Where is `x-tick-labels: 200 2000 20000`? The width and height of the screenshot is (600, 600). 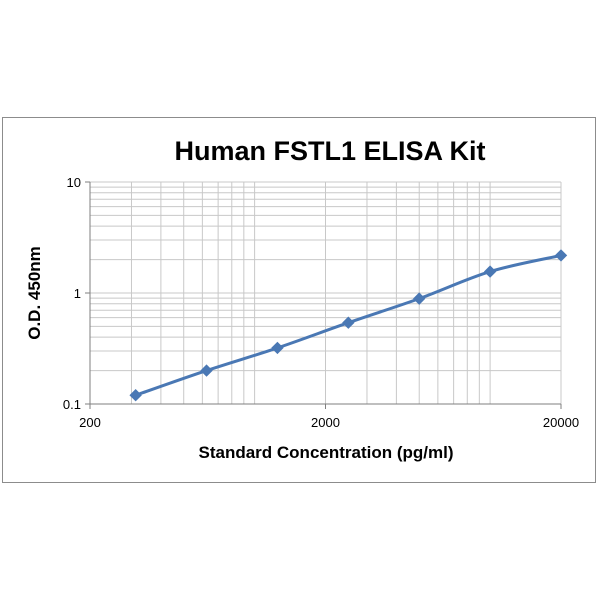
x-tick-labels: 200 2000 20000 is located at coordinates (329, 422).